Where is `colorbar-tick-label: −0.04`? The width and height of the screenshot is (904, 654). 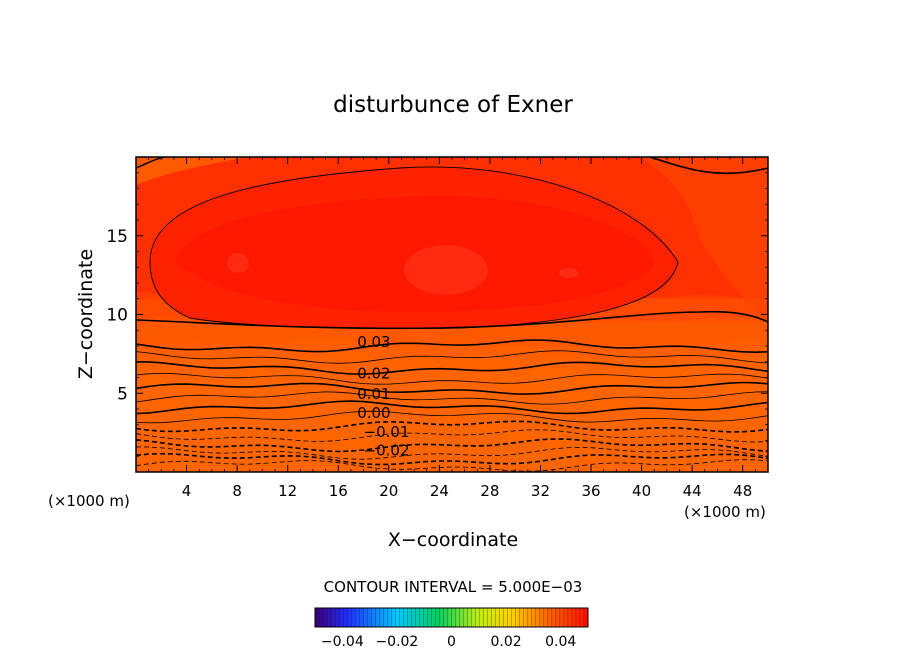 colorbar-tick-label: −0.04 is located at coordinates (342, 642).